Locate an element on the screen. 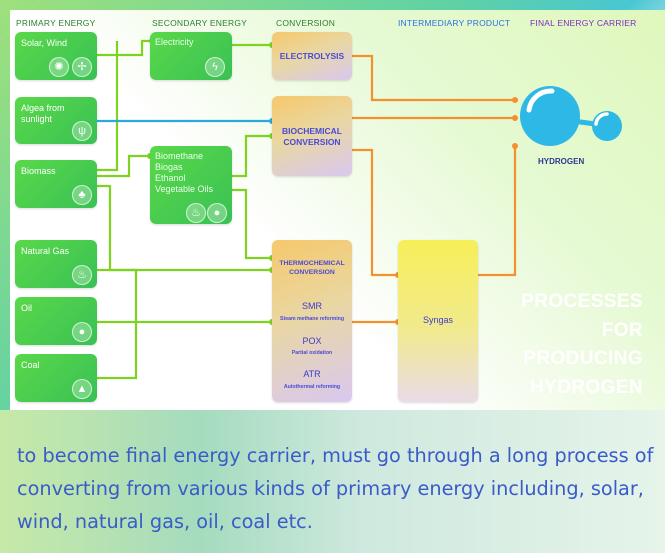 The width and height of the screenshot is (665, 553). smr-label: SMR is located at coordinates (312, 306).